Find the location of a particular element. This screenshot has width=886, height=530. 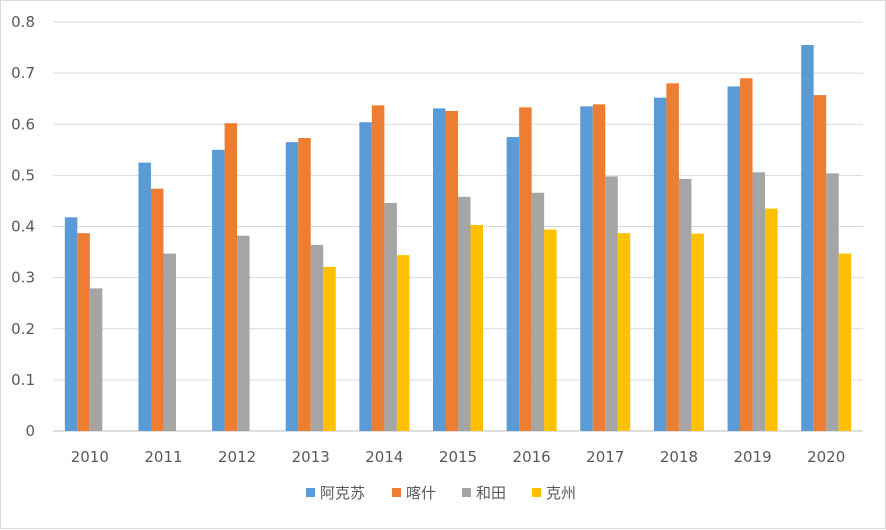

x-tick-label: 2016 is located at coordinates (532, 457).